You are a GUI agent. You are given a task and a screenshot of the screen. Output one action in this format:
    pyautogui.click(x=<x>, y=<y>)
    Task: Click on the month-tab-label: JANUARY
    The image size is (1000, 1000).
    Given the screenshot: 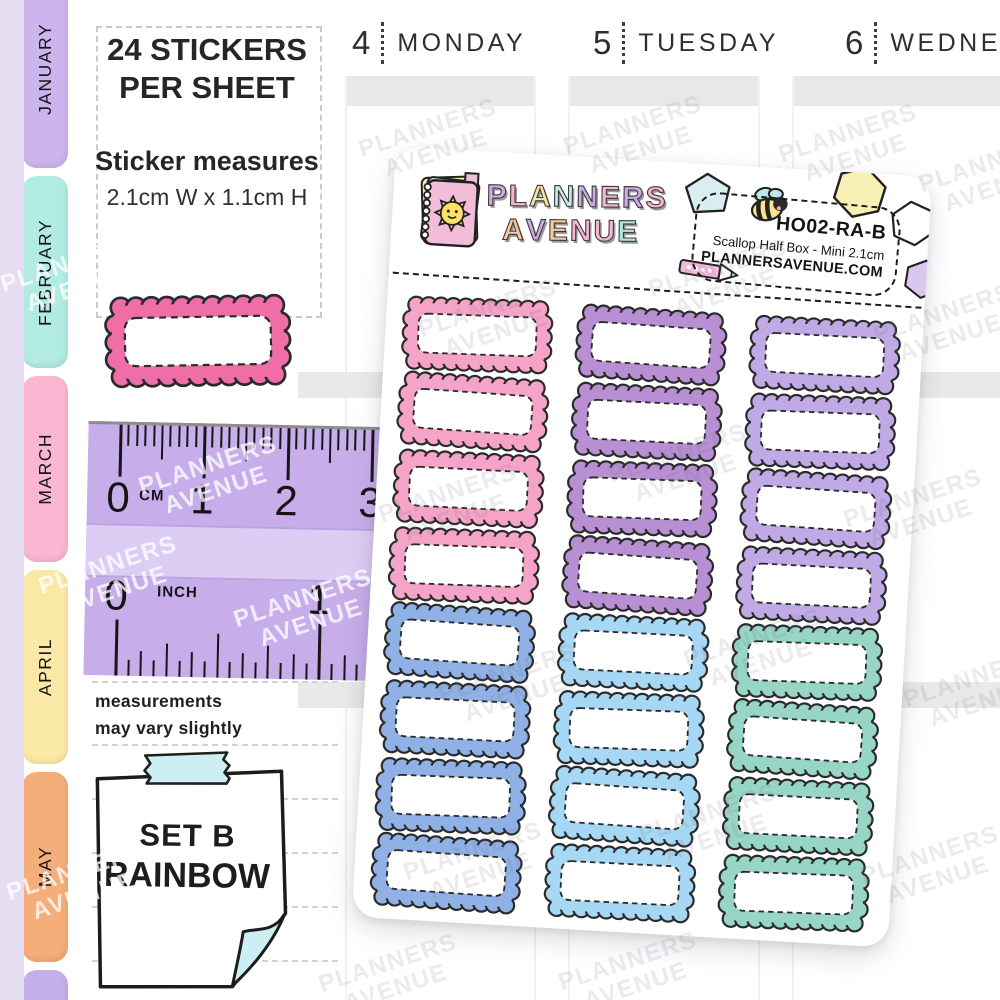 What is the action you would take?
    pyautogui.click(x=44, y=69)
    